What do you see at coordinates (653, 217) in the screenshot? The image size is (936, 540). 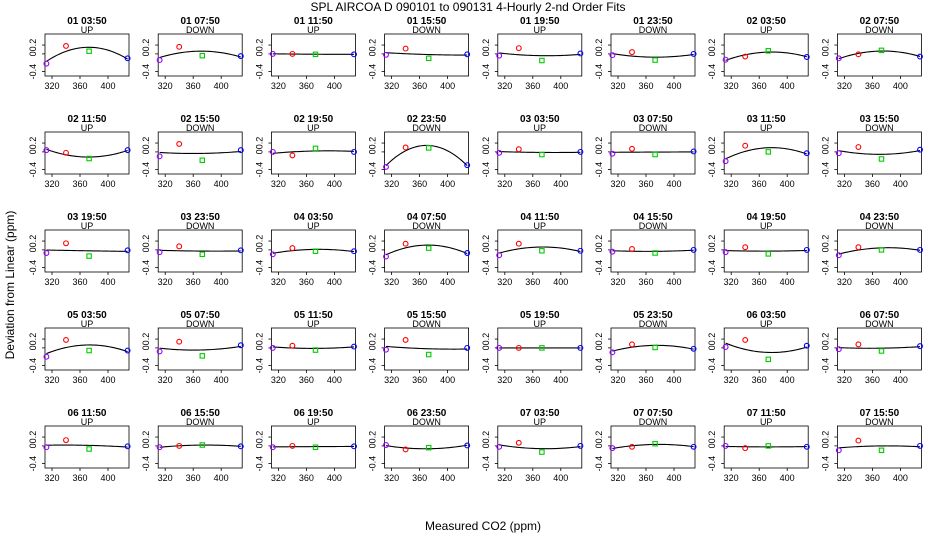 I see `panel-title: 04 15:50` at bounding box center [653, 217].